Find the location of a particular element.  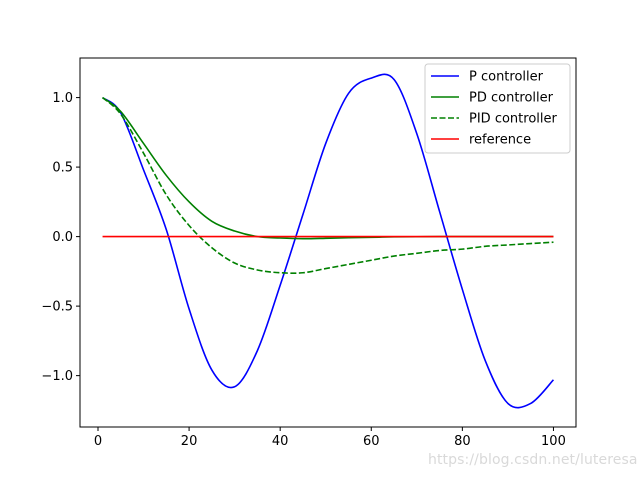

y-axis: −1.0 −0.5 0.0 0.5 1.0 is located at coordinates (60, 237).